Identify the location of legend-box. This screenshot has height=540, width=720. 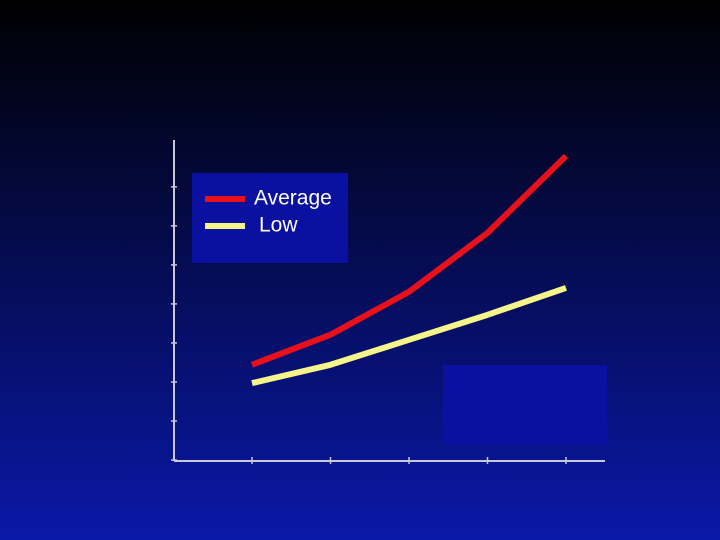
(270, 218).